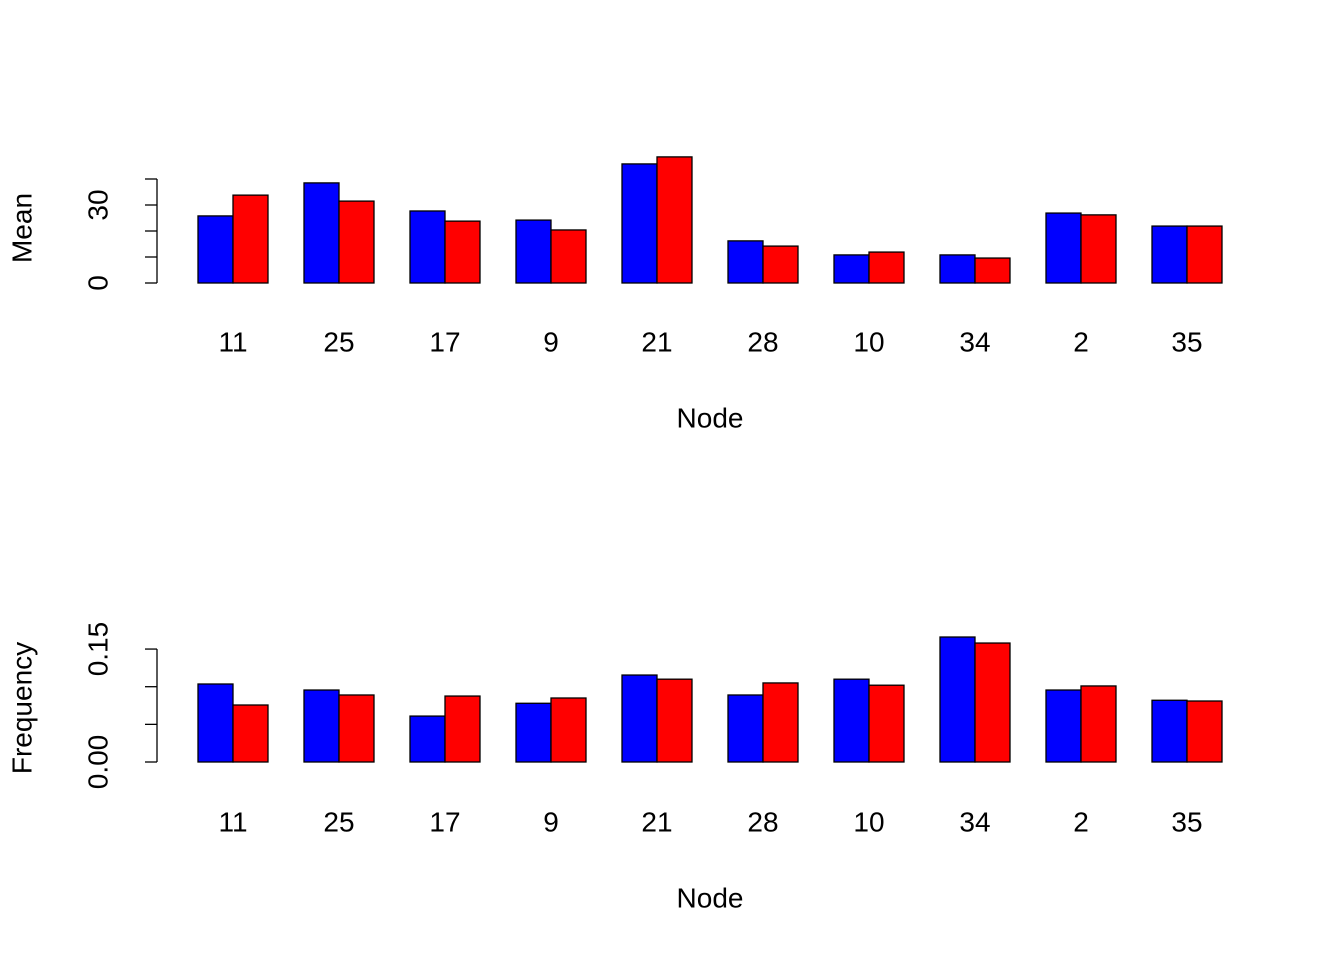 The height and width of the screenshot is (960, 1344). I want to click on y-axis-label: Frequency, so click(21, 708).